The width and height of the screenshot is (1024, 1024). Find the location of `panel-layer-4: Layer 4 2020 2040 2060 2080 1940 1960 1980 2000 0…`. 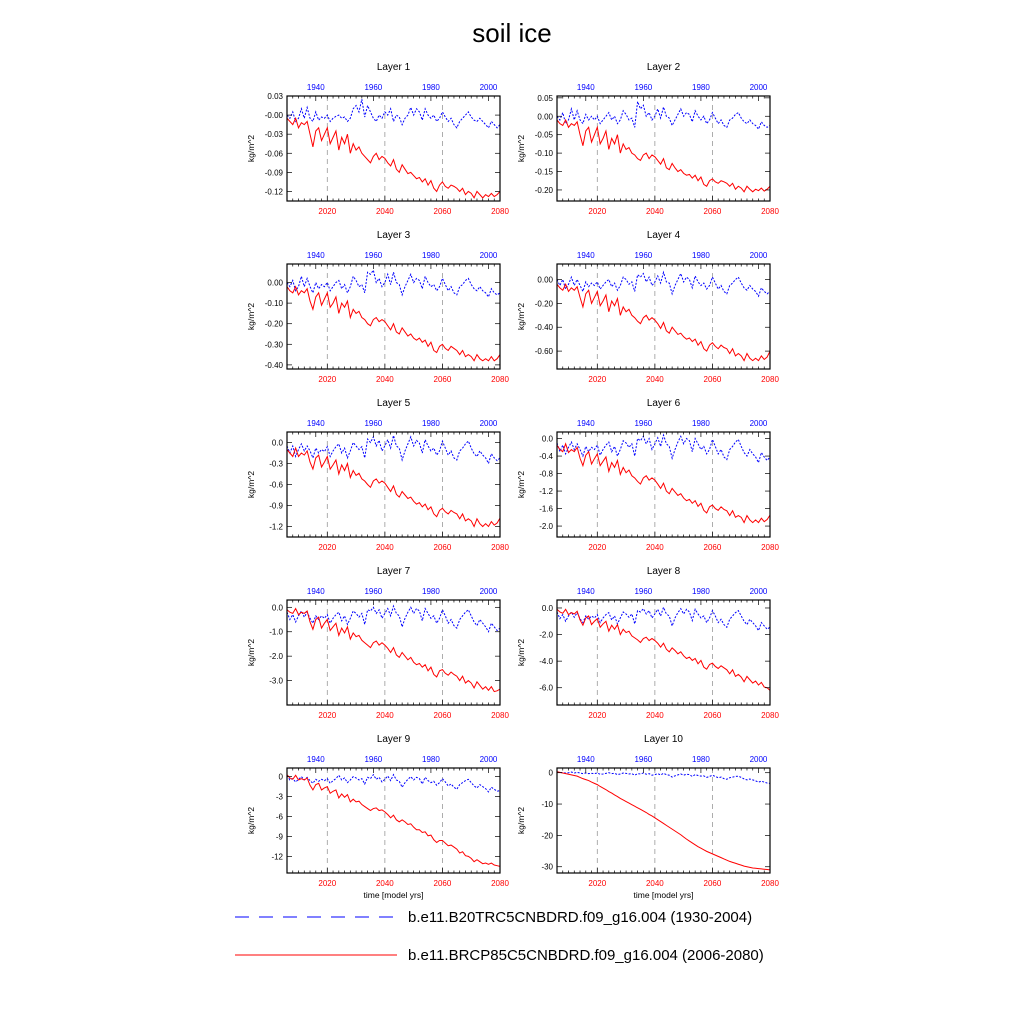

panel-layer-4: Layer 4 2020 2040 2060 2080 1940 1960 1980 2000 0… is located at coordinates (647, 307).